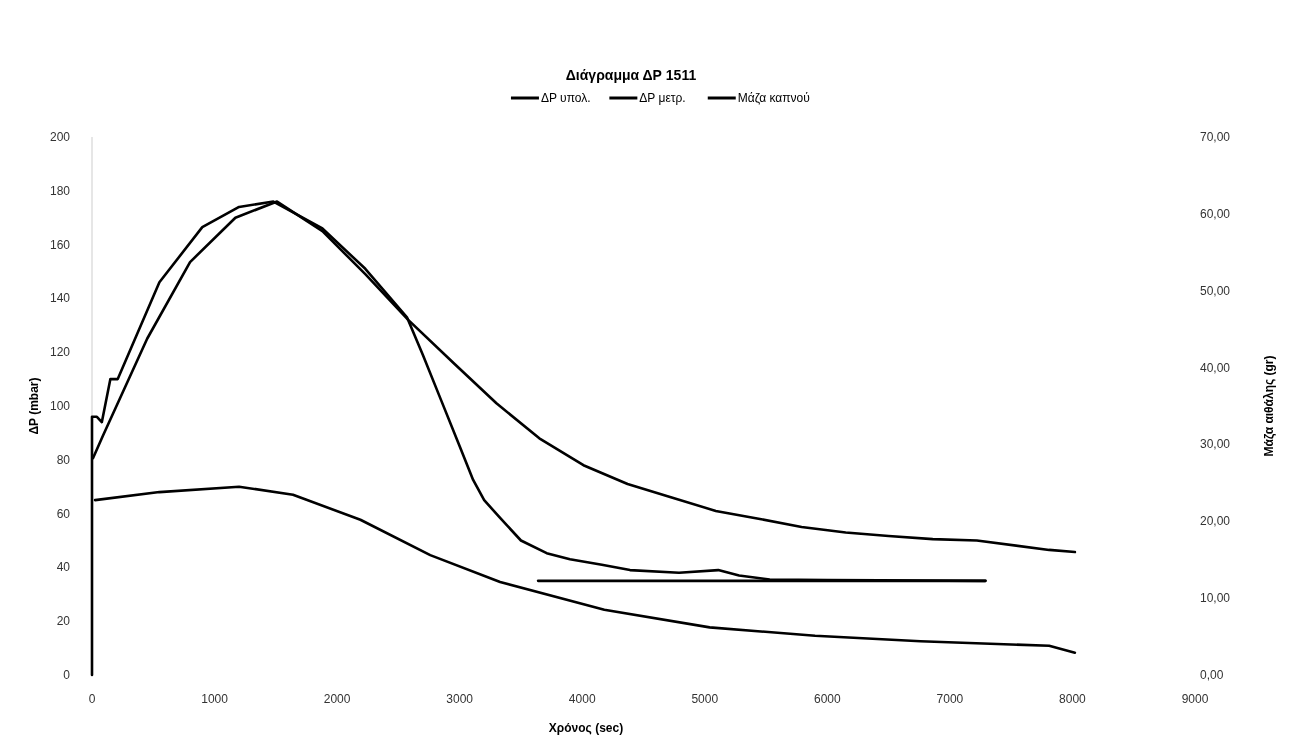  What do you see at coordinates (60, 190) in the screenshot?
I see `y-tick-label: 180` at bounding box center [60, 190].